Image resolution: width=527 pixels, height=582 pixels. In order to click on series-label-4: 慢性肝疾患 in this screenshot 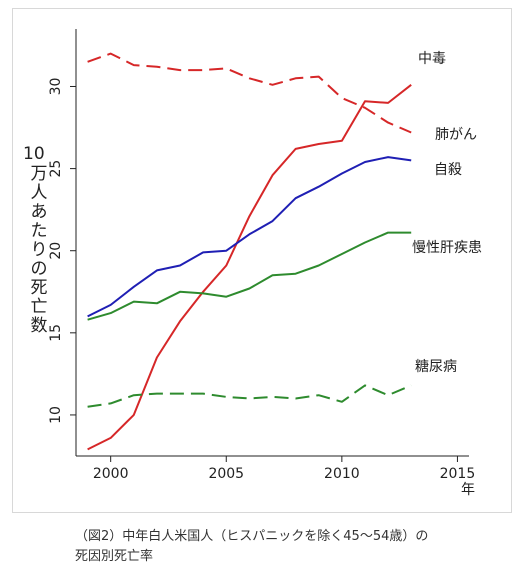, I will do `click(447, 247)`.